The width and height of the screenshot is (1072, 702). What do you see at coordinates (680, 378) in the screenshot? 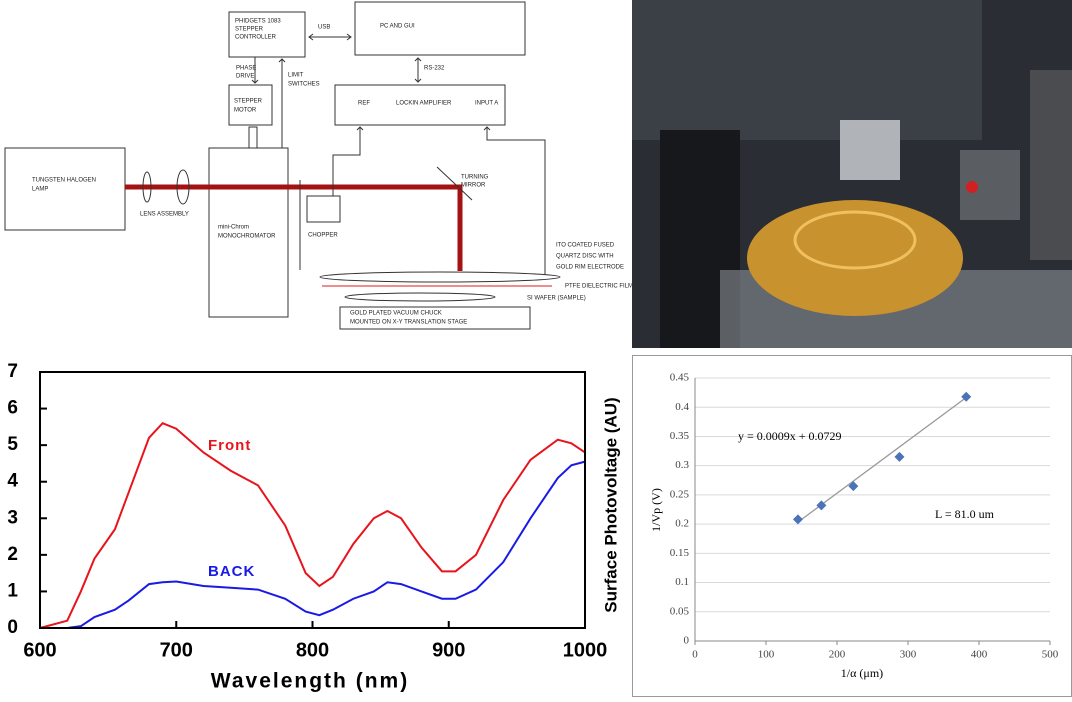
I see `y-tick-label: 0.45` at bounding box center [680, 378].